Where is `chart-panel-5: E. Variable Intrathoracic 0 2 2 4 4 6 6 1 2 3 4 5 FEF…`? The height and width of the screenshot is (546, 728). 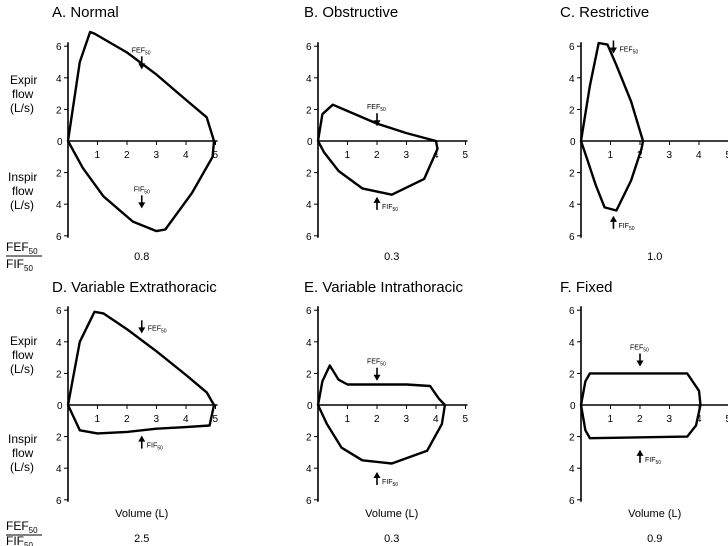
chart-panel-5: E. Variable Intrathoracic 0 2 2 4 4 6 6 1 2 3 4 5 FEF… is located at coordinates (386, 412).